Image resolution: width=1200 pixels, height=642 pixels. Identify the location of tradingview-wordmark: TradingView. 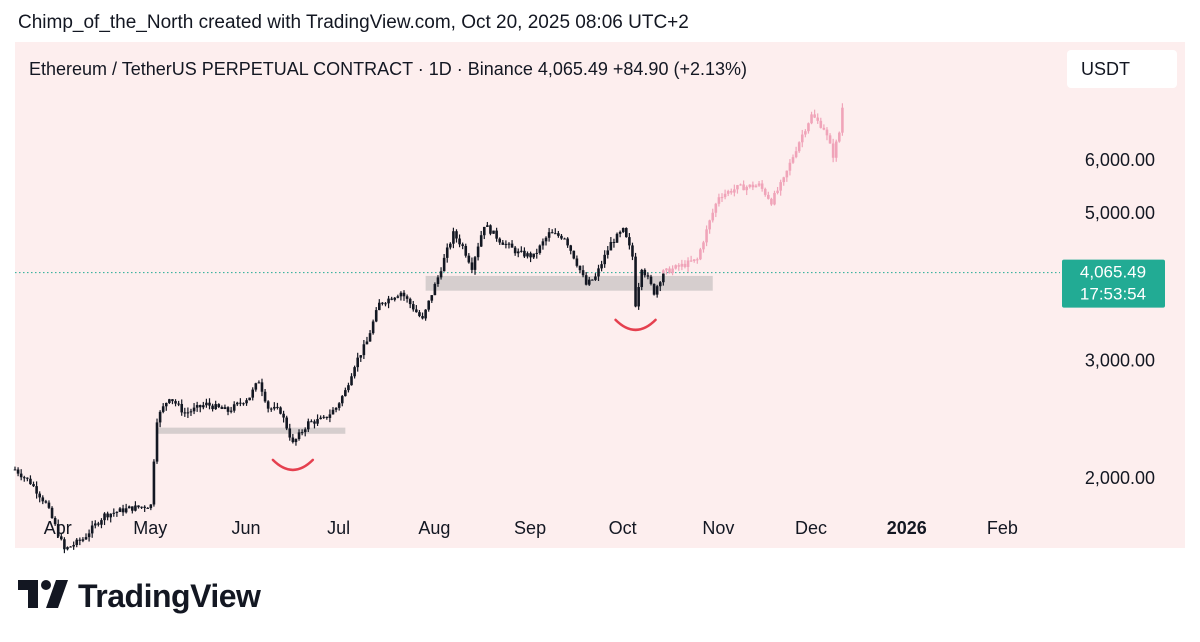
(169, 596).